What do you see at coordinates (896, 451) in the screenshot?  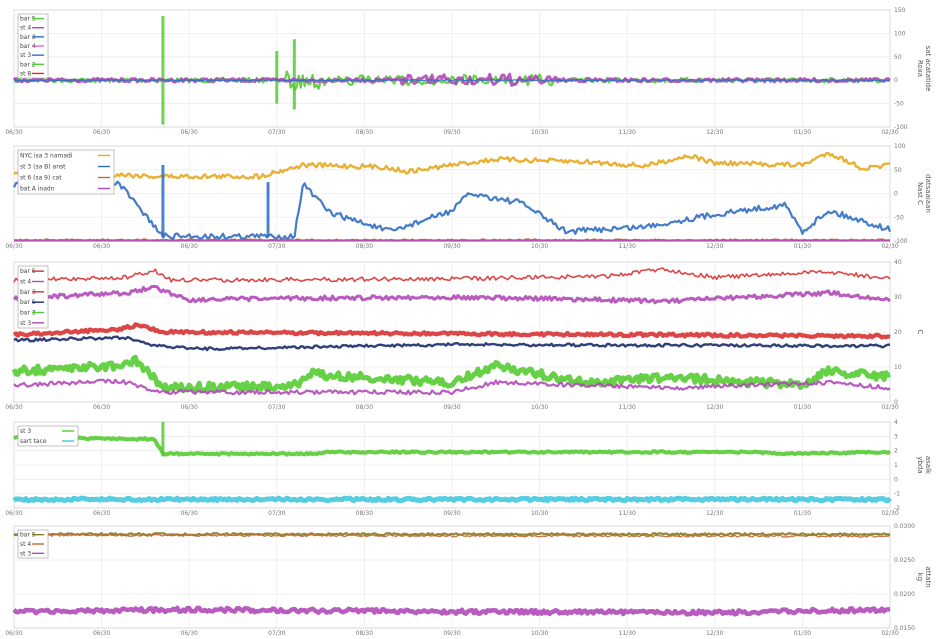 I see `y-tick-label: 2` at bounding box center [896, 451].